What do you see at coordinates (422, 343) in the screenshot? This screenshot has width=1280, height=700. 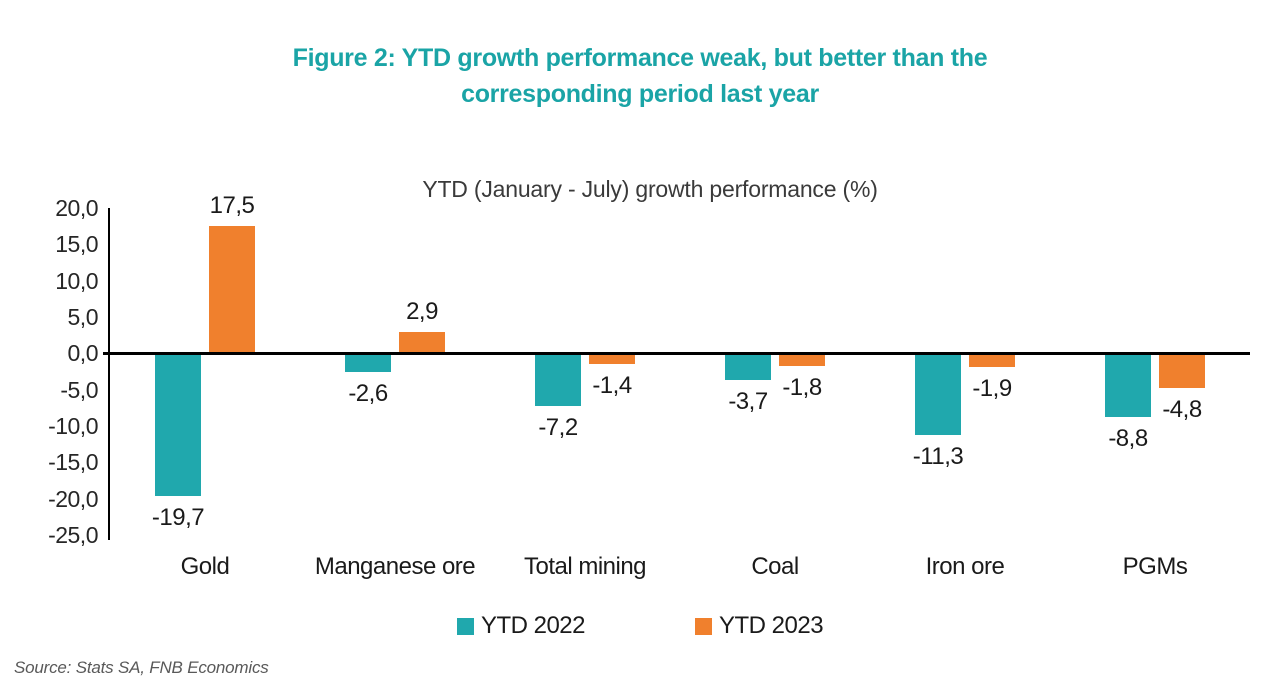 I see `bar-ytd-2023-manganese-ore` at bounding box center [422, 343].